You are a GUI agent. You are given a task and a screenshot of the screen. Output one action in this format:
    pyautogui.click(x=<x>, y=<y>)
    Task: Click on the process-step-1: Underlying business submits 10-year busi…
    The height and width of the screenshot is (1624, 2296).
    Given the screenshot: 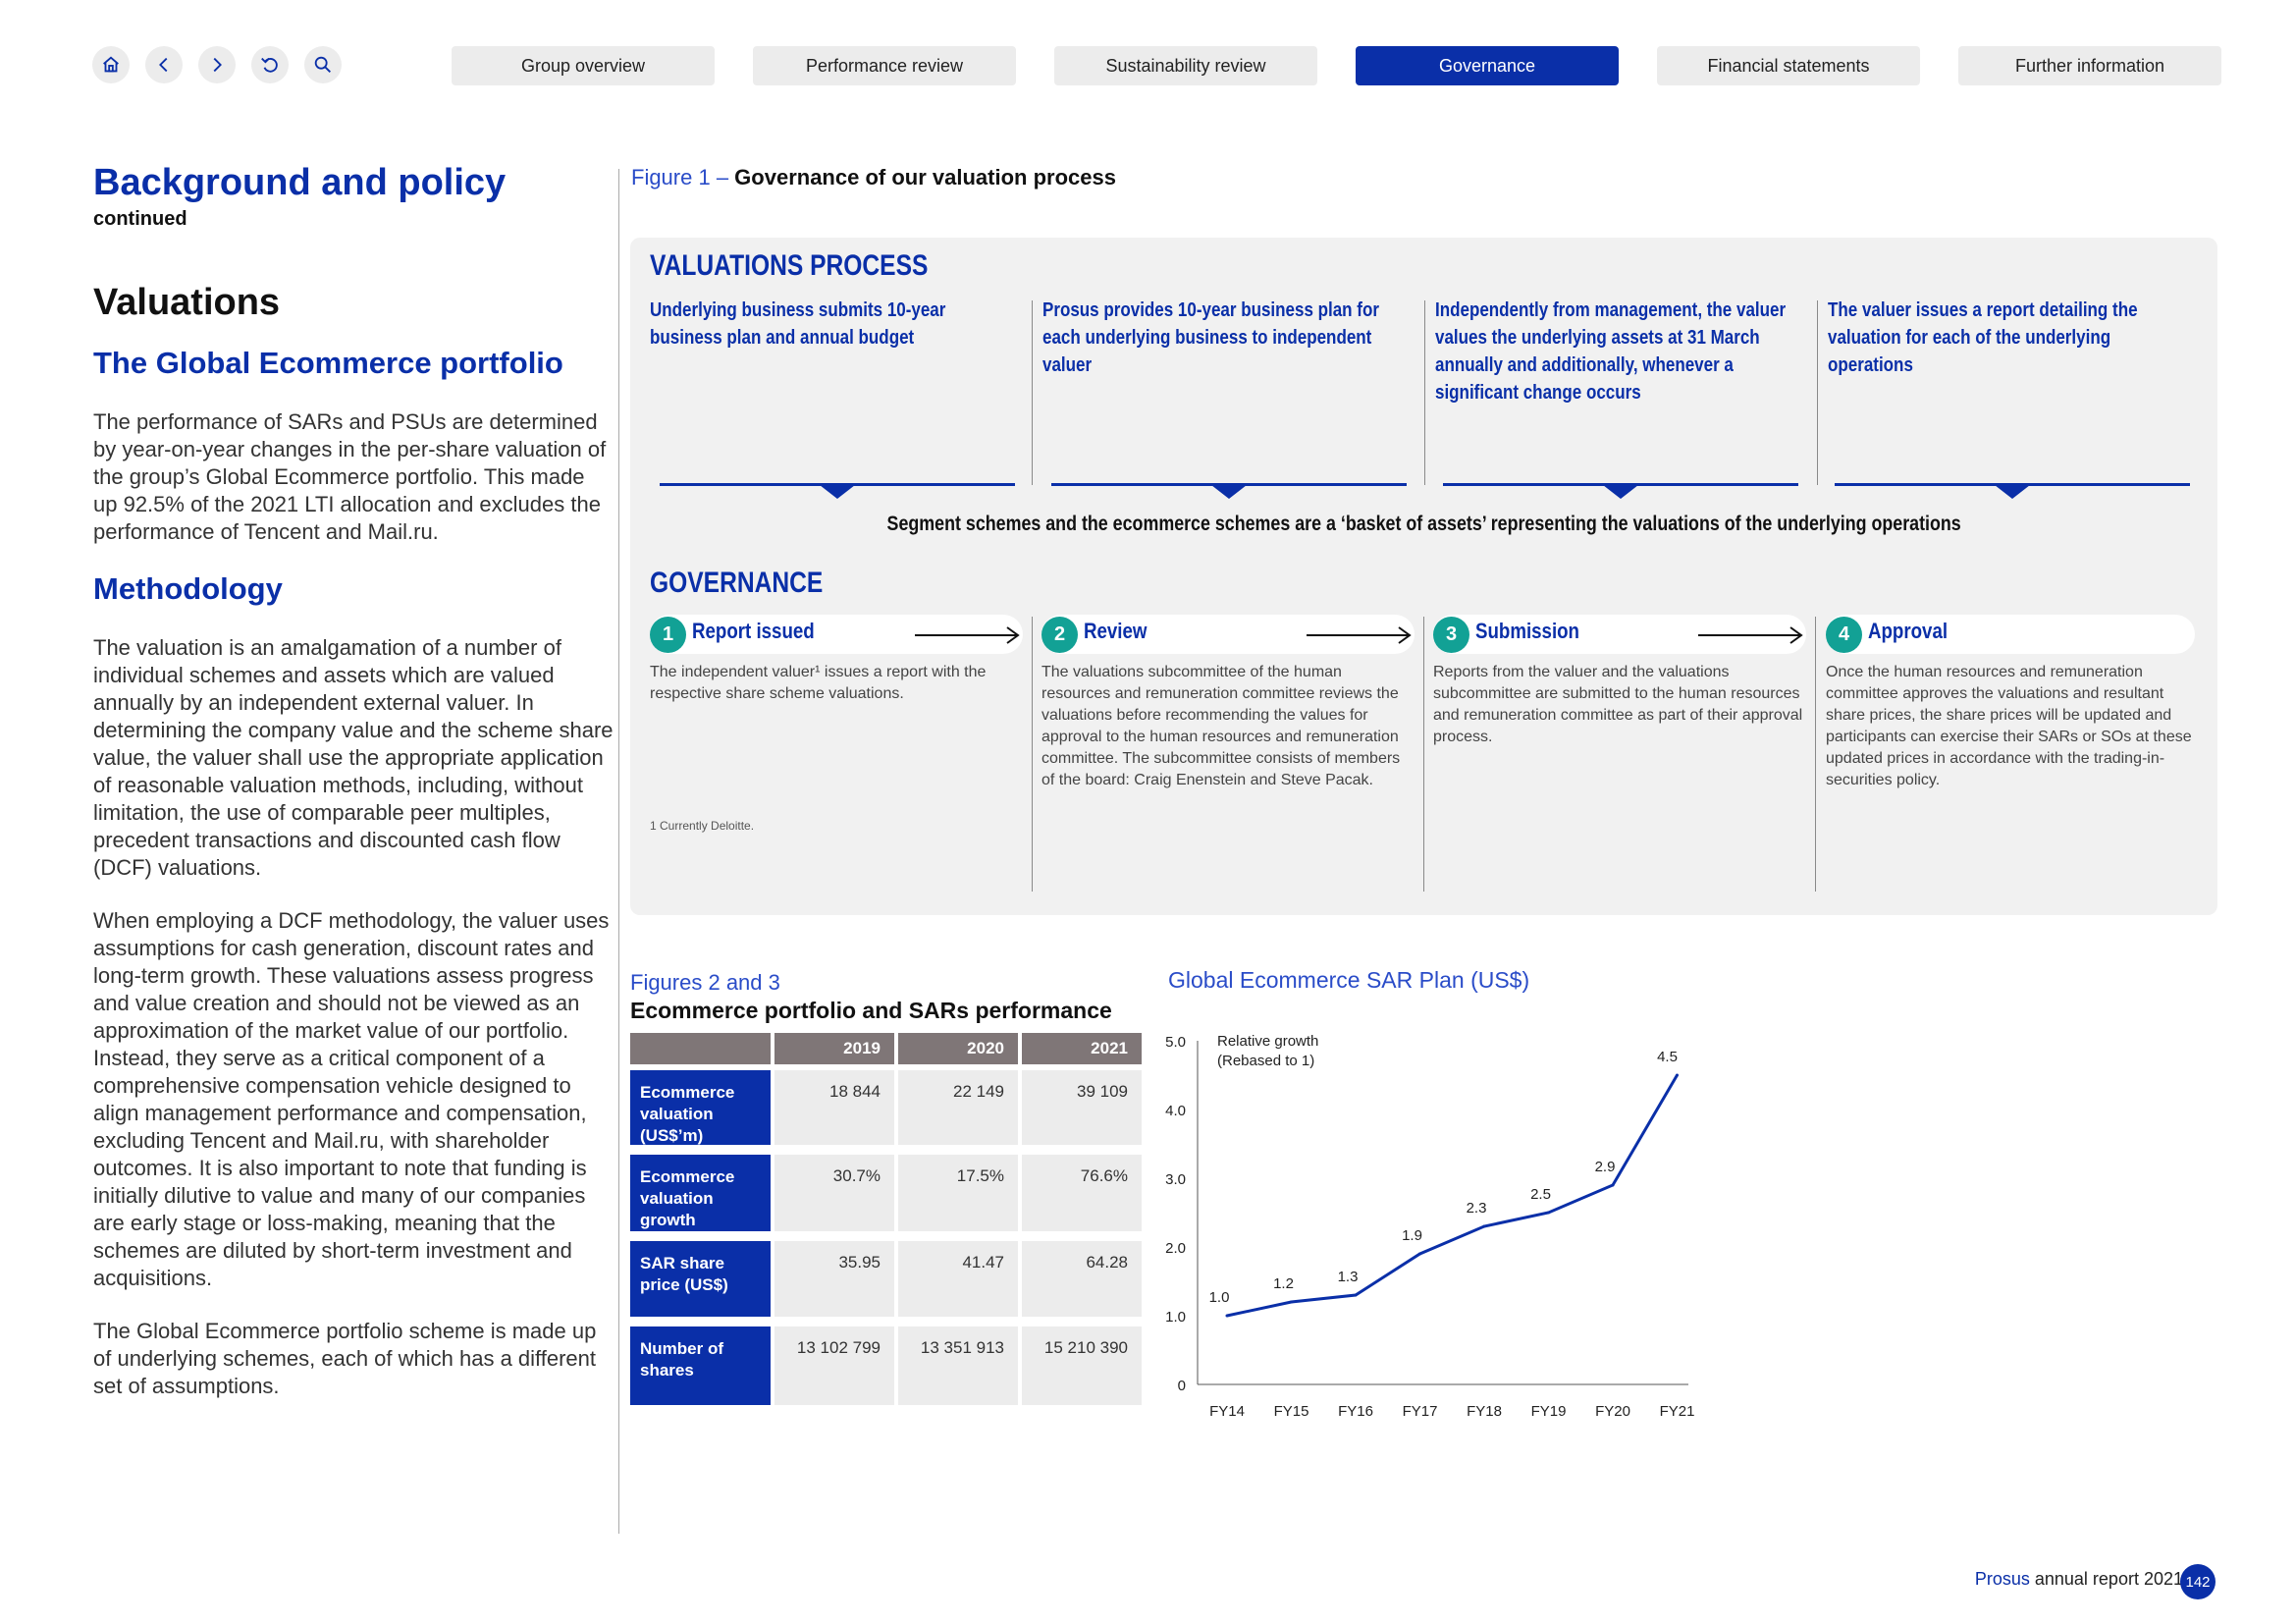 What is the action you would take?
    pyautogui.click(x=798, y=324)
    